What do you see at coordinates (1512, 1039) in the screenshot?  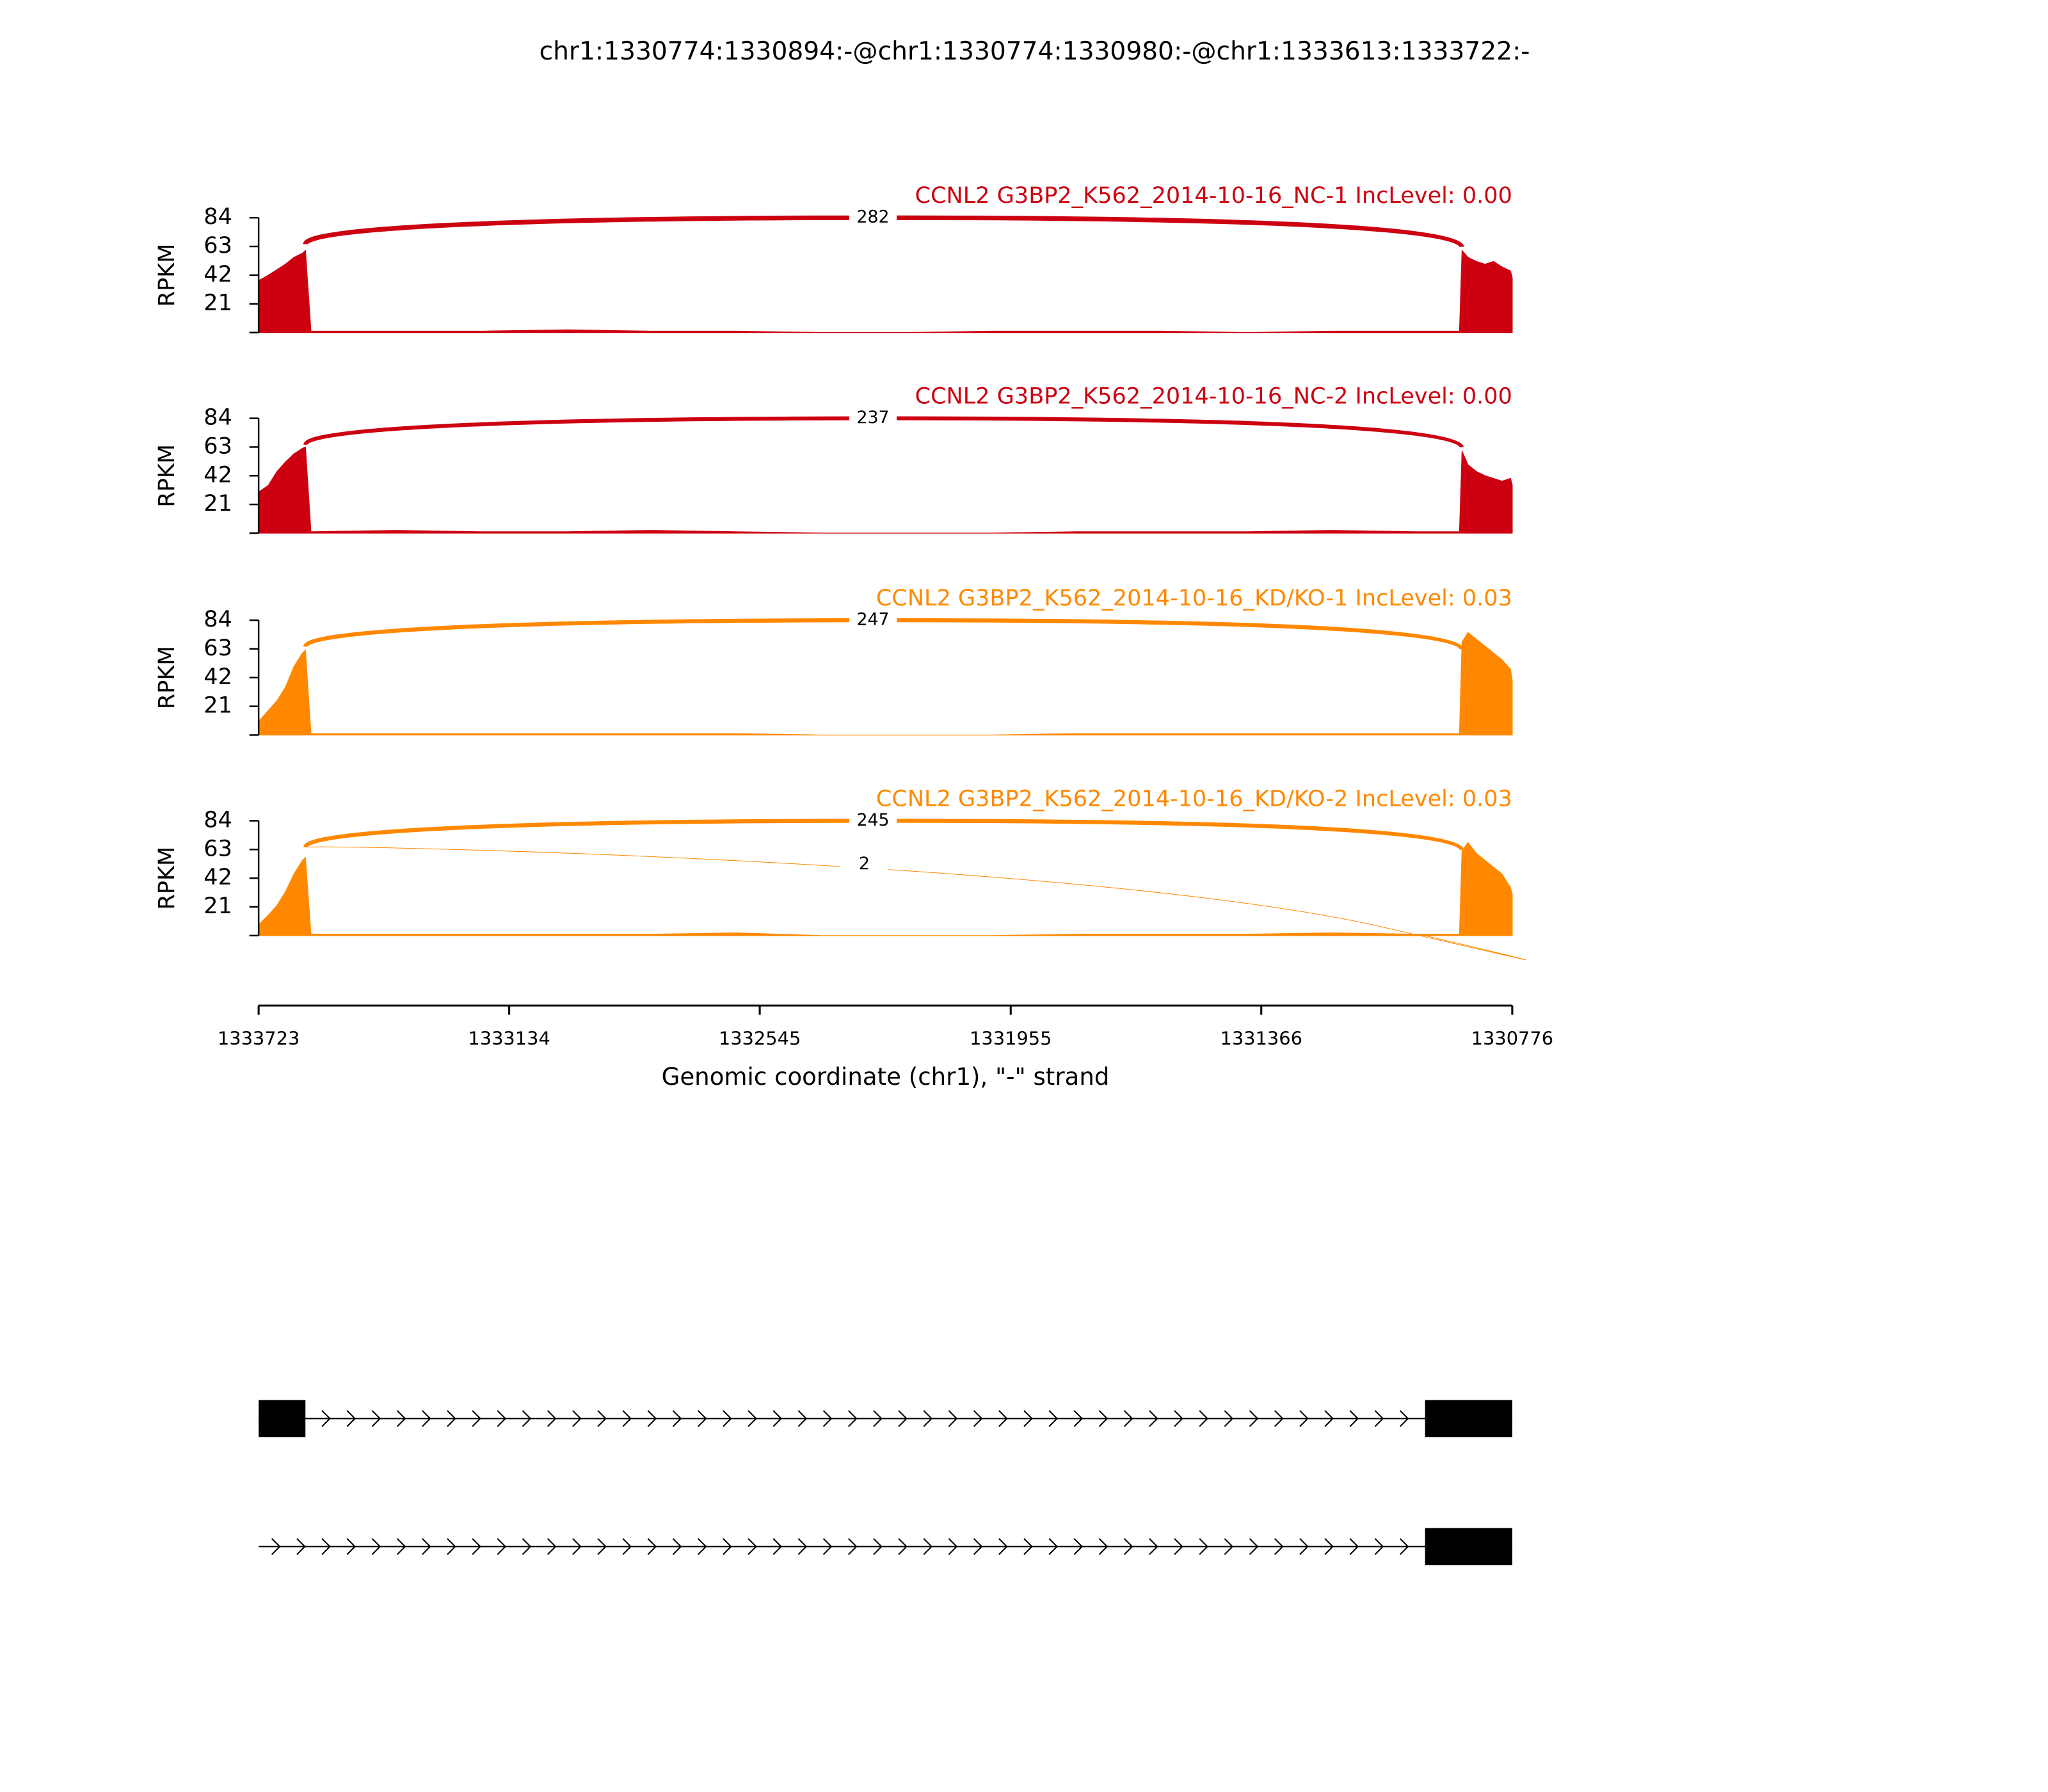 I see `x-tick-label: 1330776` at bounding box center [1512, 1039].